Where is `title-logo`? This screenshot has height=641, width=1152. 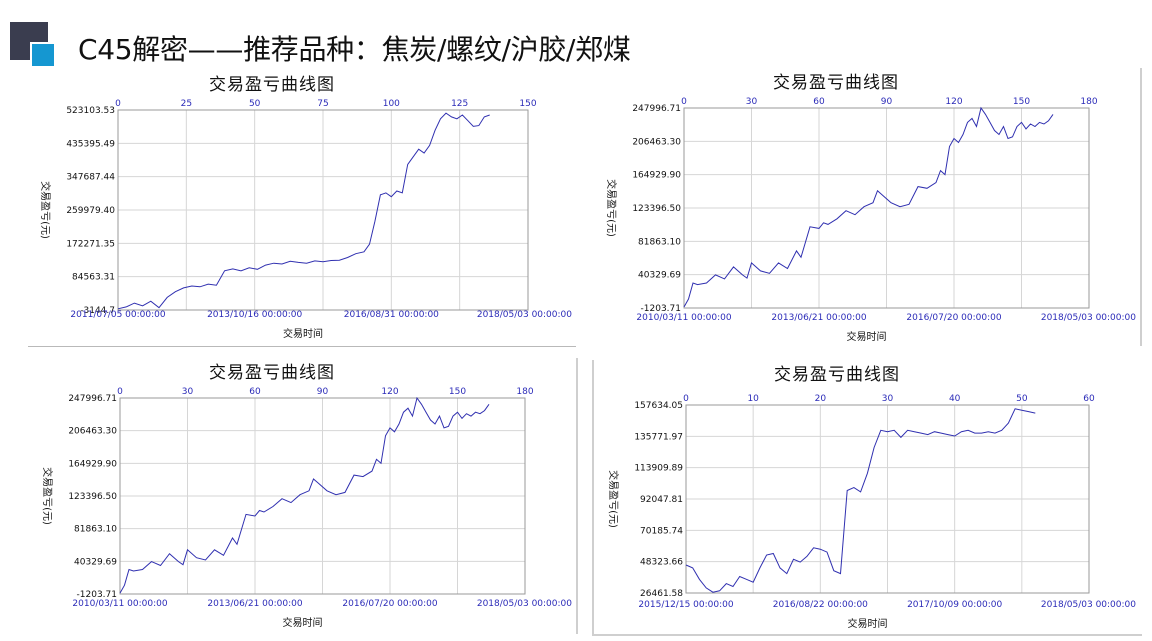
title-logo is located at coordinates (34, 46).